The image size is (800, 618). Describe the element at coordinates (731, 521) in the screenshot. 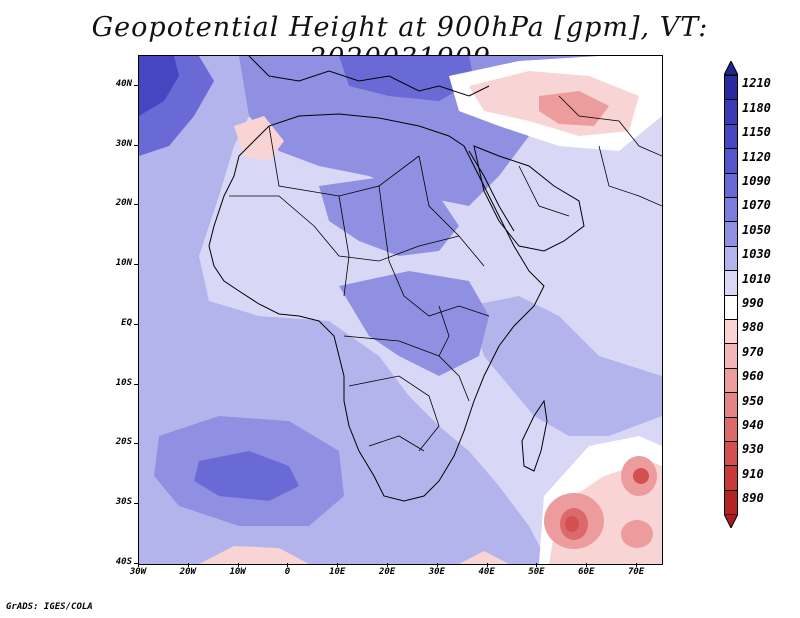

I see `colorbar-bottom-arrow` at that location.